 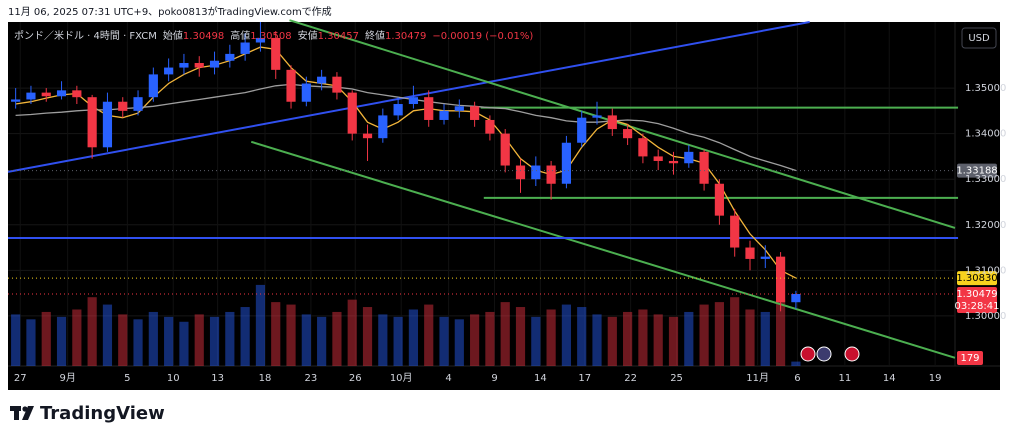 I want to click on legend-name: 安値, so click(x=308, y=35).